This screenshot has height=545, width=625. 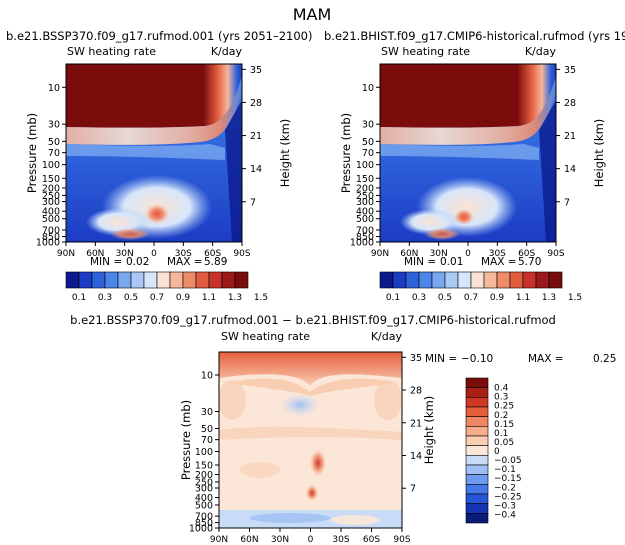 I want to click on colorbar-label: 0.5, so click(x=131, y=298).